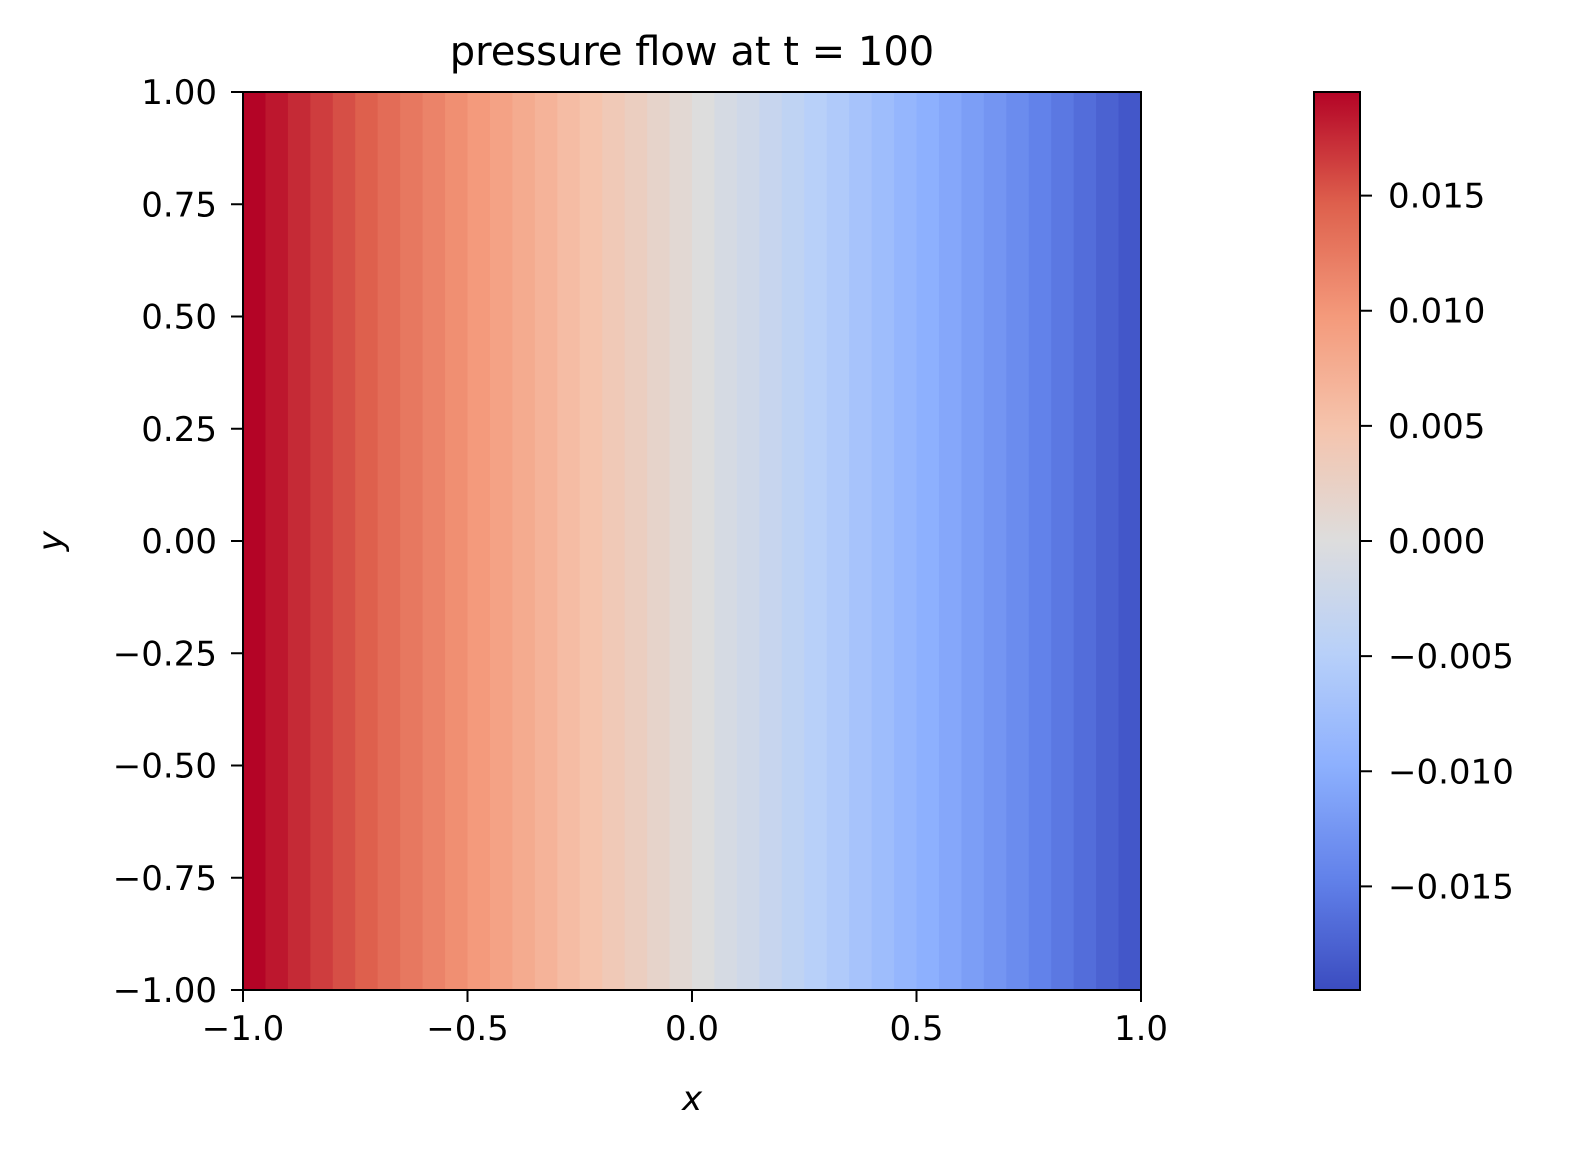  Describe the element at coordinates (916, 1029) in the screenshot. I see `x-tick-label: 0.5` at that location.